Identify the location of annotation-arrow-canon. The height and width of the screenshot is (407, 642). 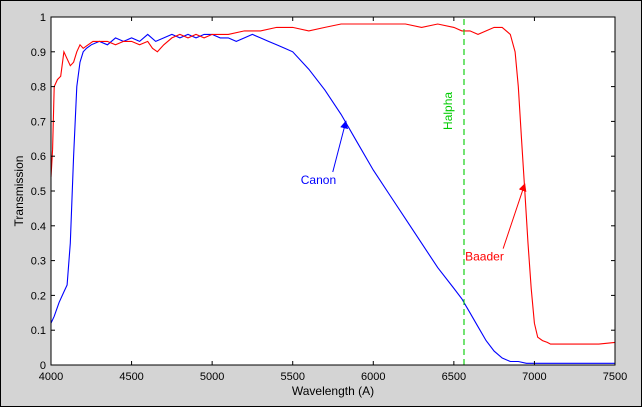
(340, 146).